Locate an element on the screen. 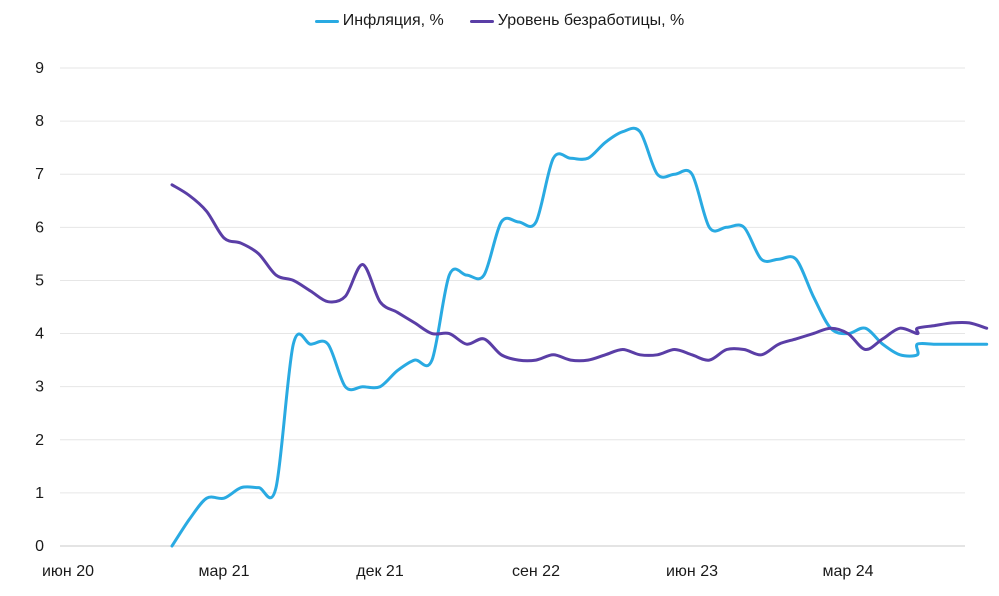 The image size is (999, 596). y-tick-label: 9 is located at coordinates (39, 68).